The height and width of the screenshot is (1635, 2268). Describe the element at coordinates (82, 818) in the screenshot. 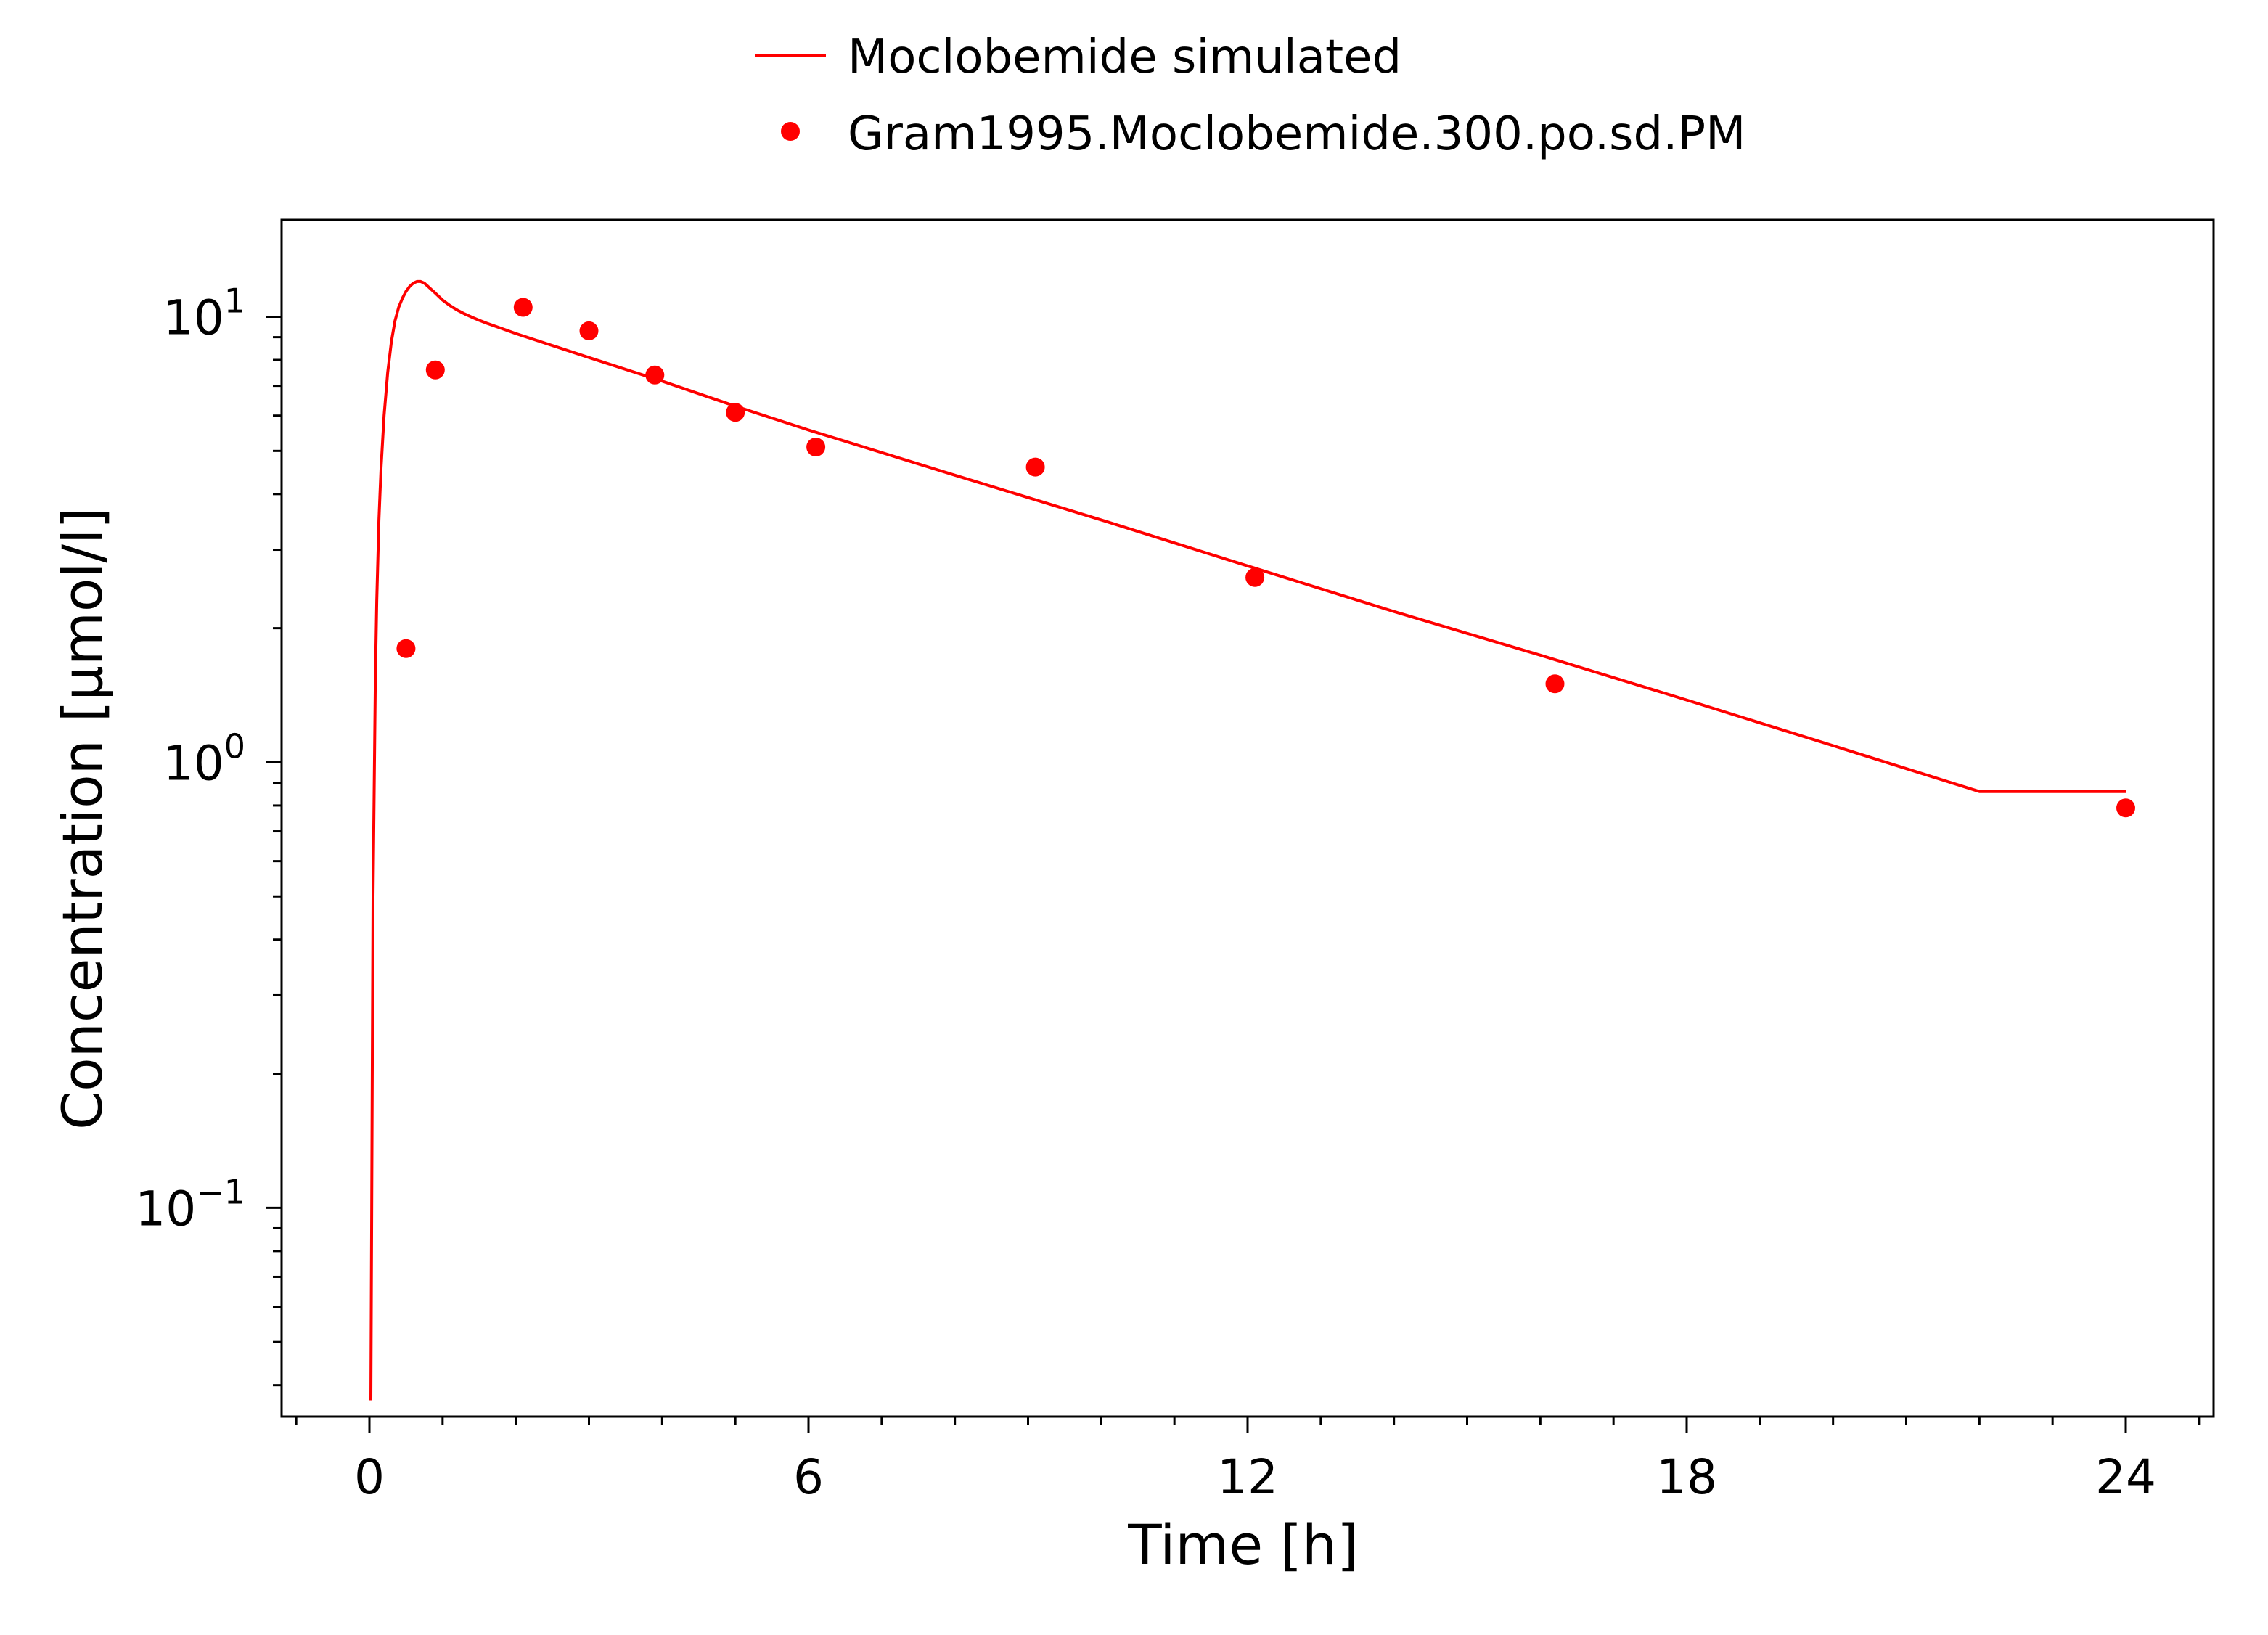

I see `y-axis-title: Concentration [µmol/l]` at that location.